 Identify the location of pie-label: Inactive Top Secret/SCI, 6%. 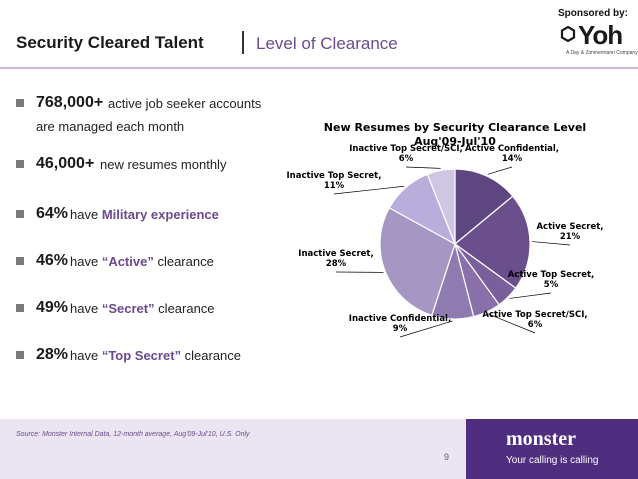
(406, 154).